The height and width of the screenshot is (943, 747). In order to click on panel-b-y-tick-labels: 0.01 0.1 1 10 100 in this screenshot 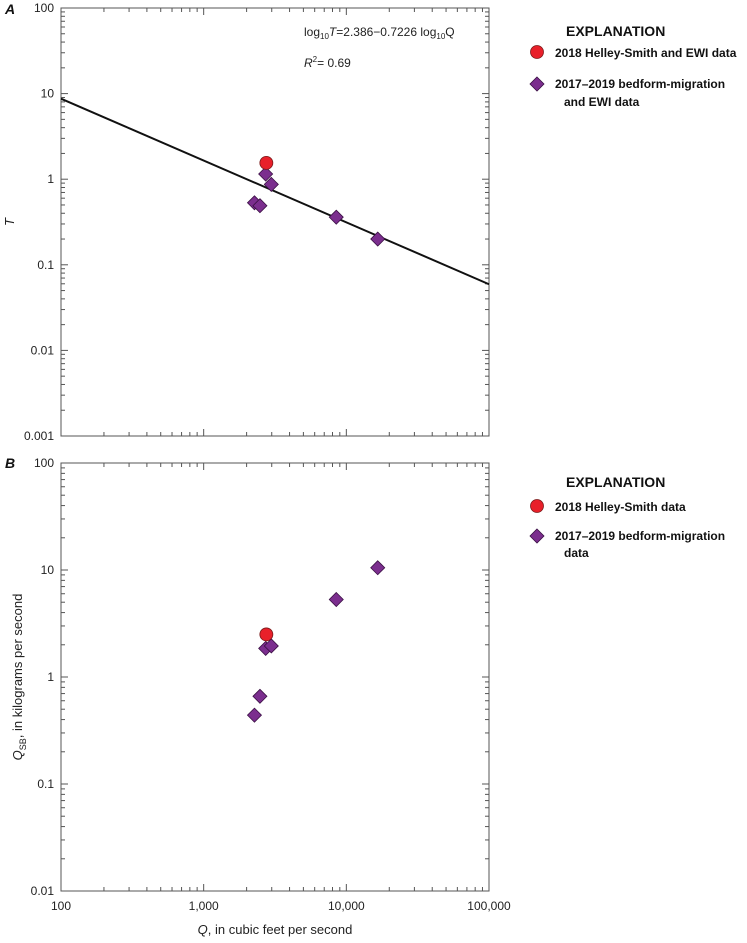, I will do `click(43, 677)`.